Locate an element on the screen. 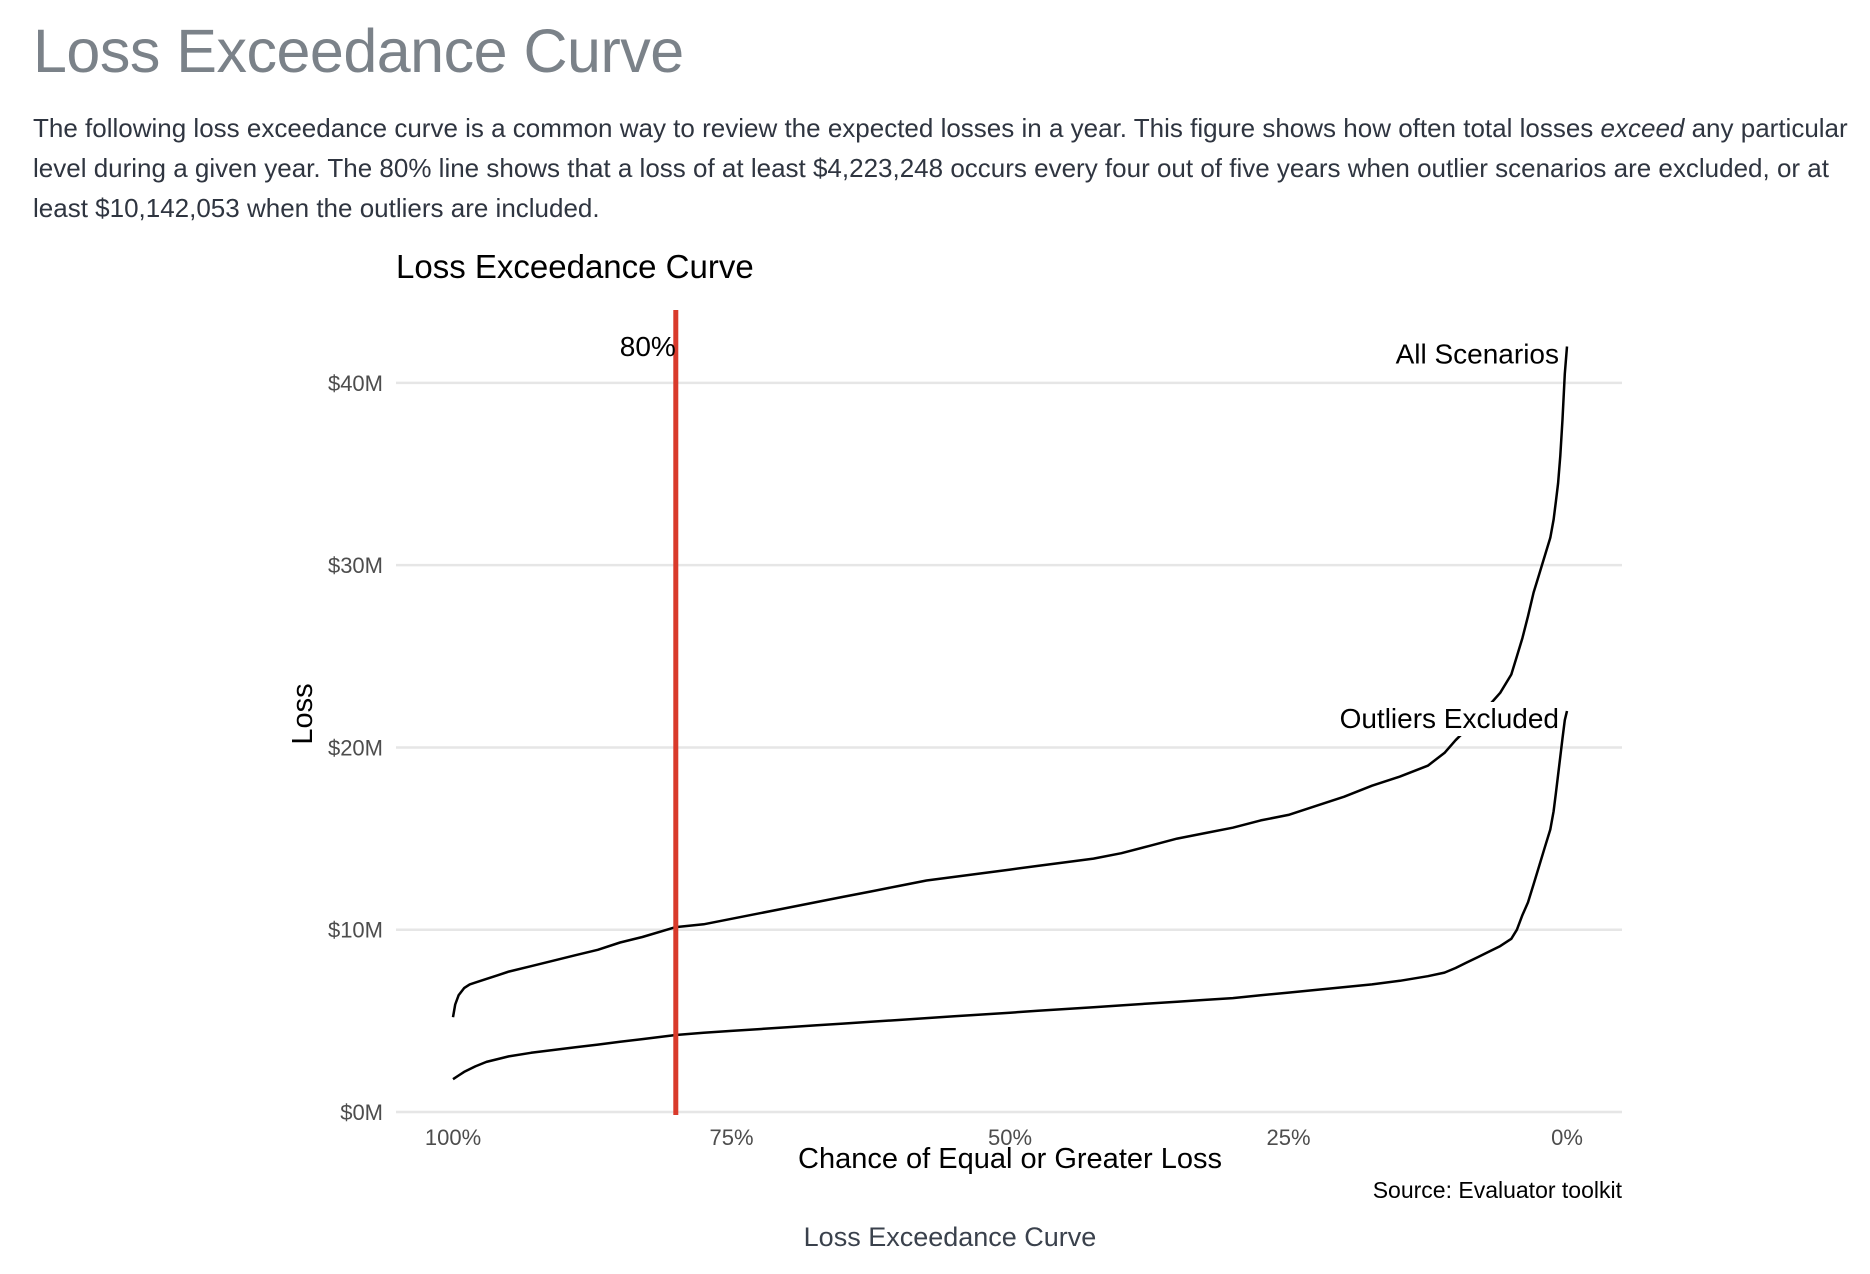  reference-line-group: 80% is located at coordinates (649, 712).